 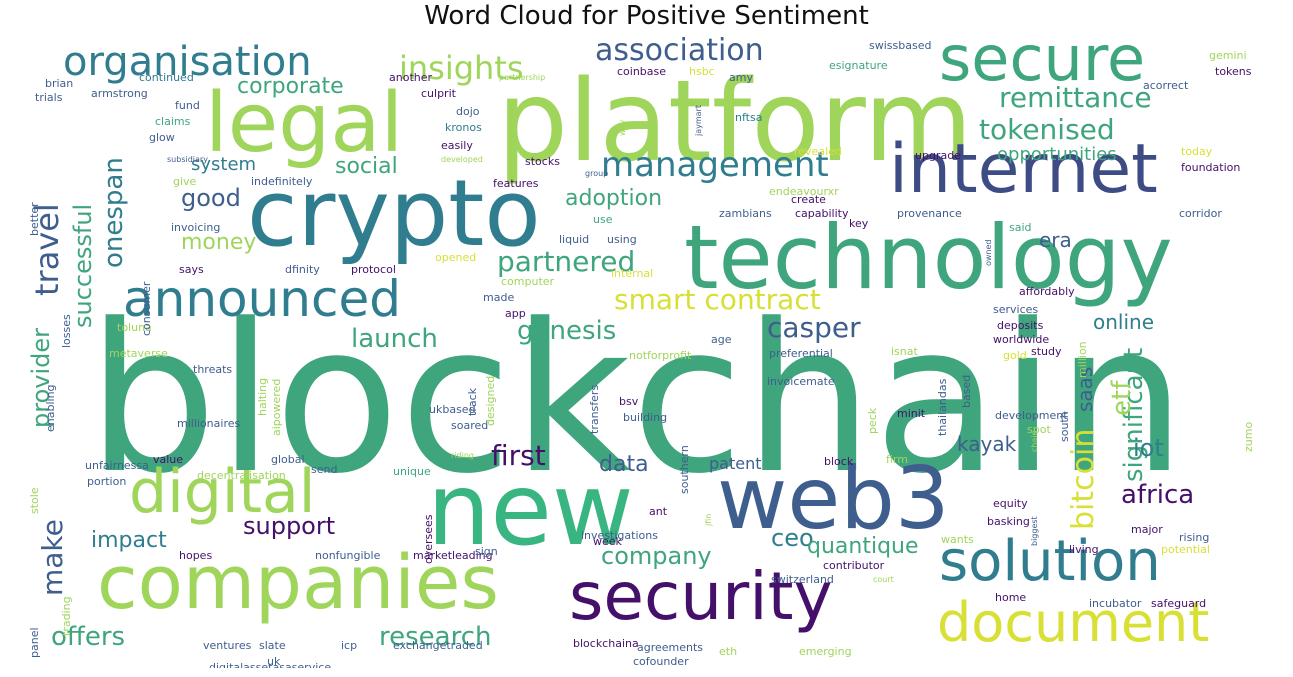 What do you see at coordinates (435, 637) in the screenshot?
I see `word-research: research` at bounding box center [435, 637].